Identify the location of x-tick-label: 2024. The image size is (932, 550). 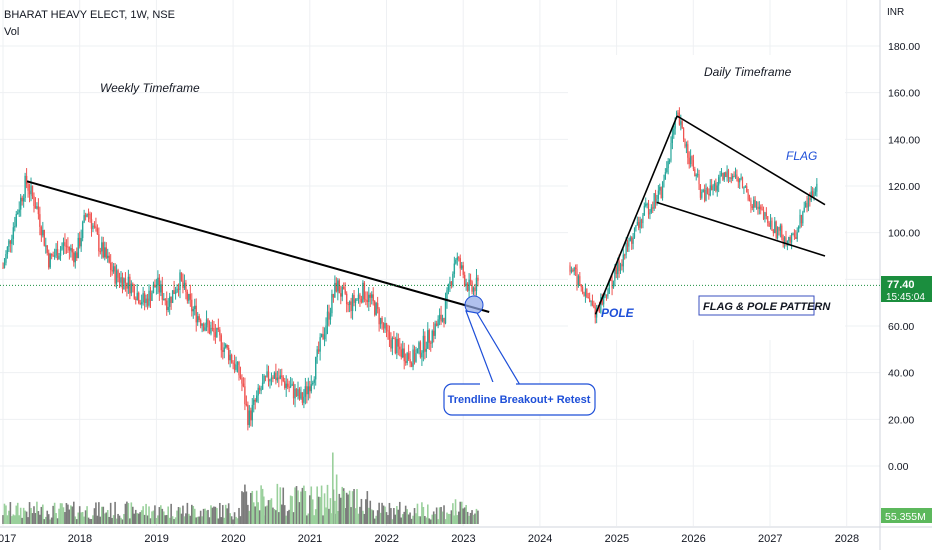
(540, 539).